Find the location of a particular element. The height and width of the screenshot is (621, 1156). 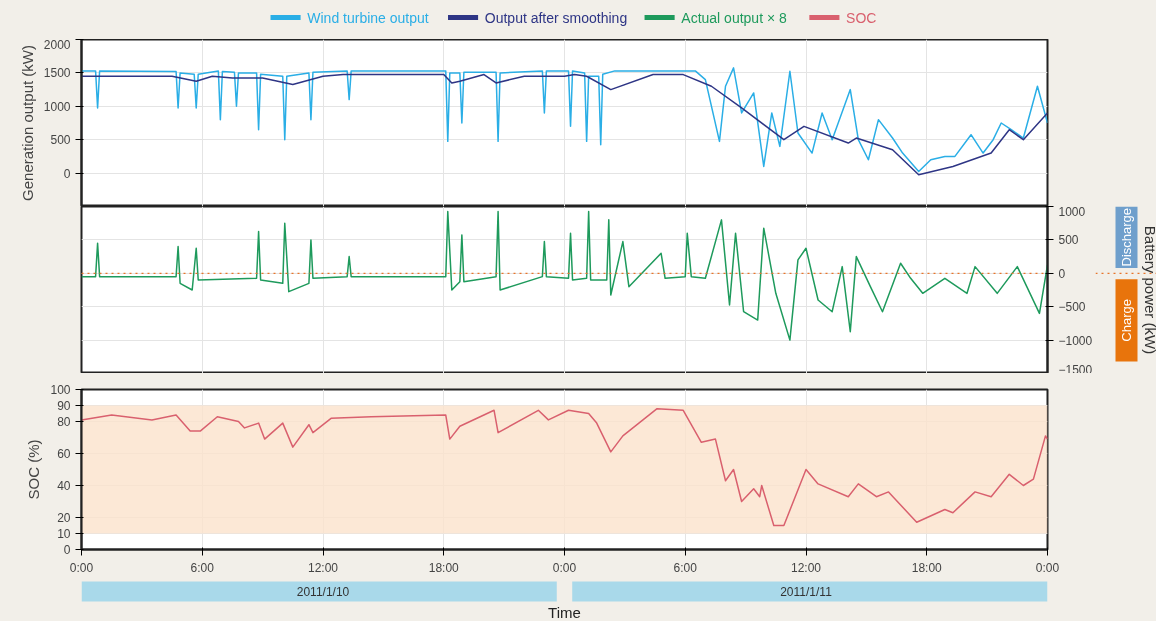

y2-tick-label: 0 is located at coordinates (1062, 273).